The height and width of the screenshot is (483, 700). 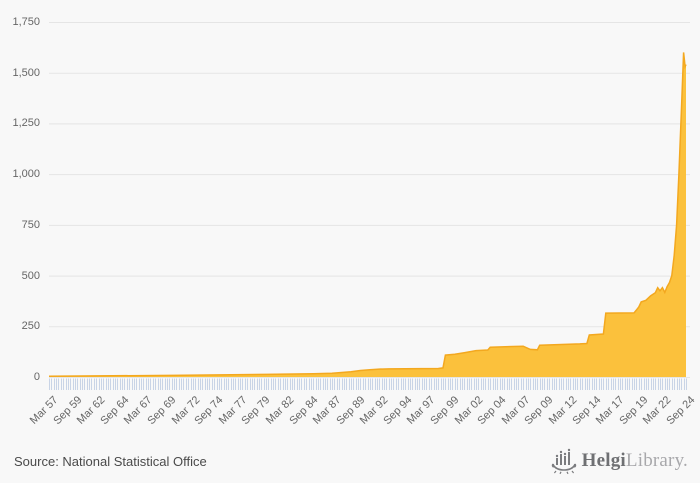 What do you see at coordinates (30, 326) in the screenshot?
I see `y-tick-label: 250` at bounding box center [30, 326].